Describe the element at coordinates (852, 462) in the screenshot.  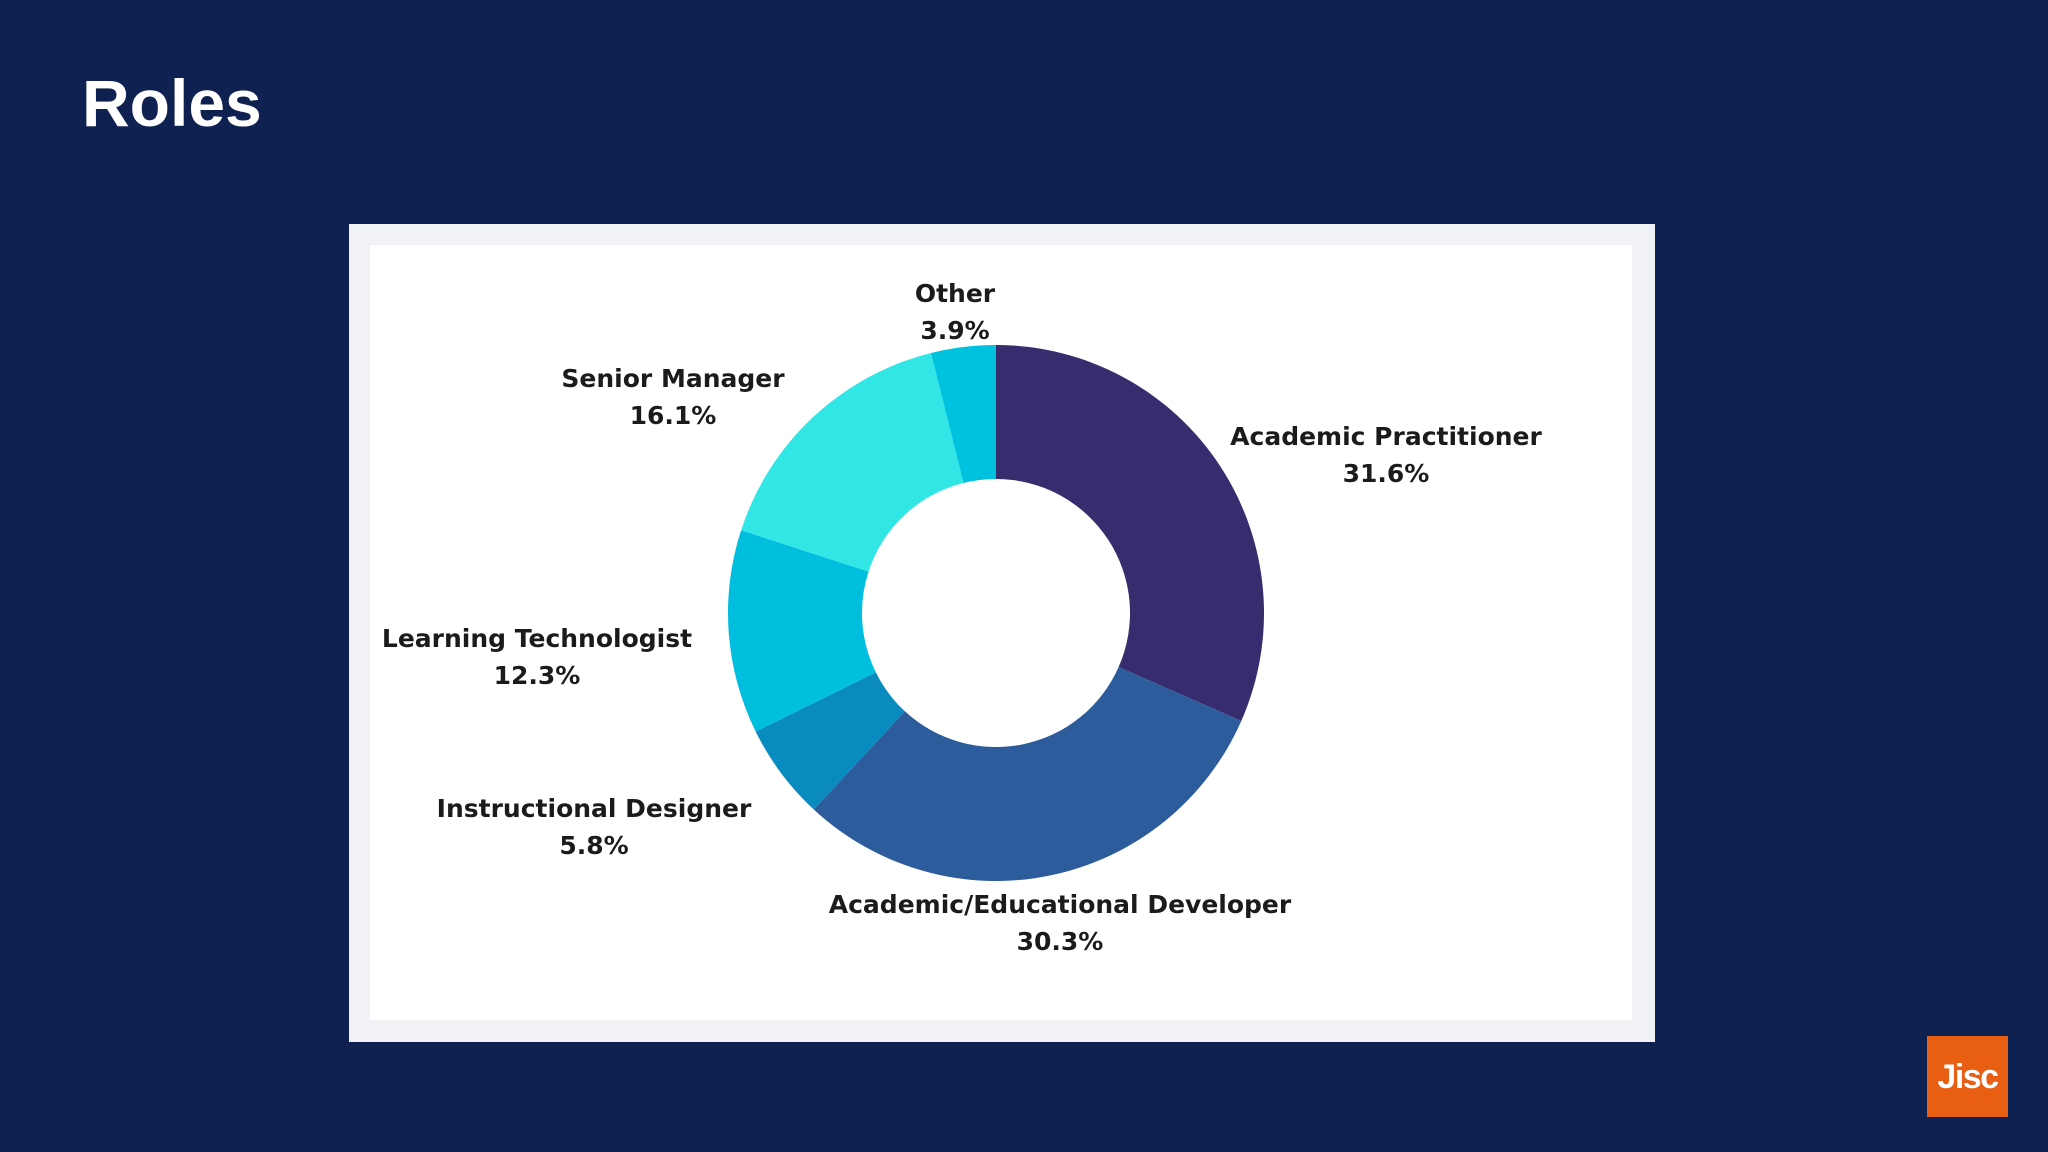
I see `slice-senior-manager` at that location.